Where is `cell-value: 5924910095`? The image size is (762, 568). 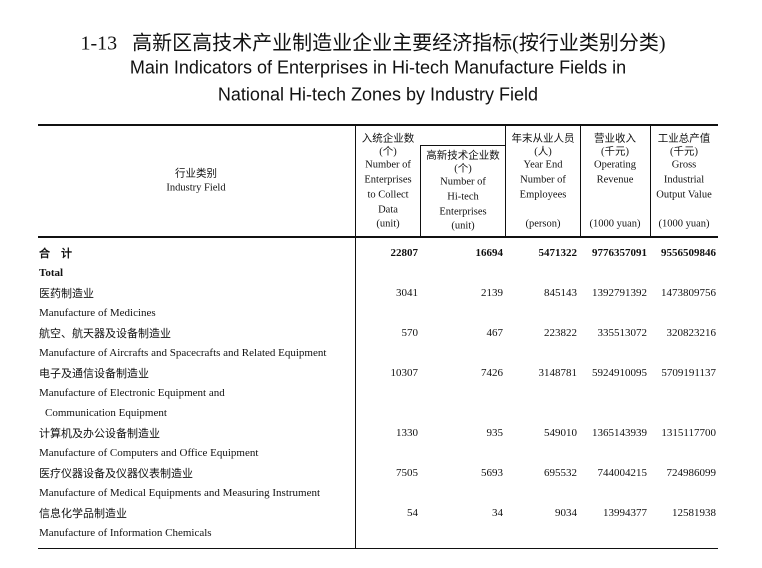 cell-value: 5924910095 is located at coordinates (619, 373).